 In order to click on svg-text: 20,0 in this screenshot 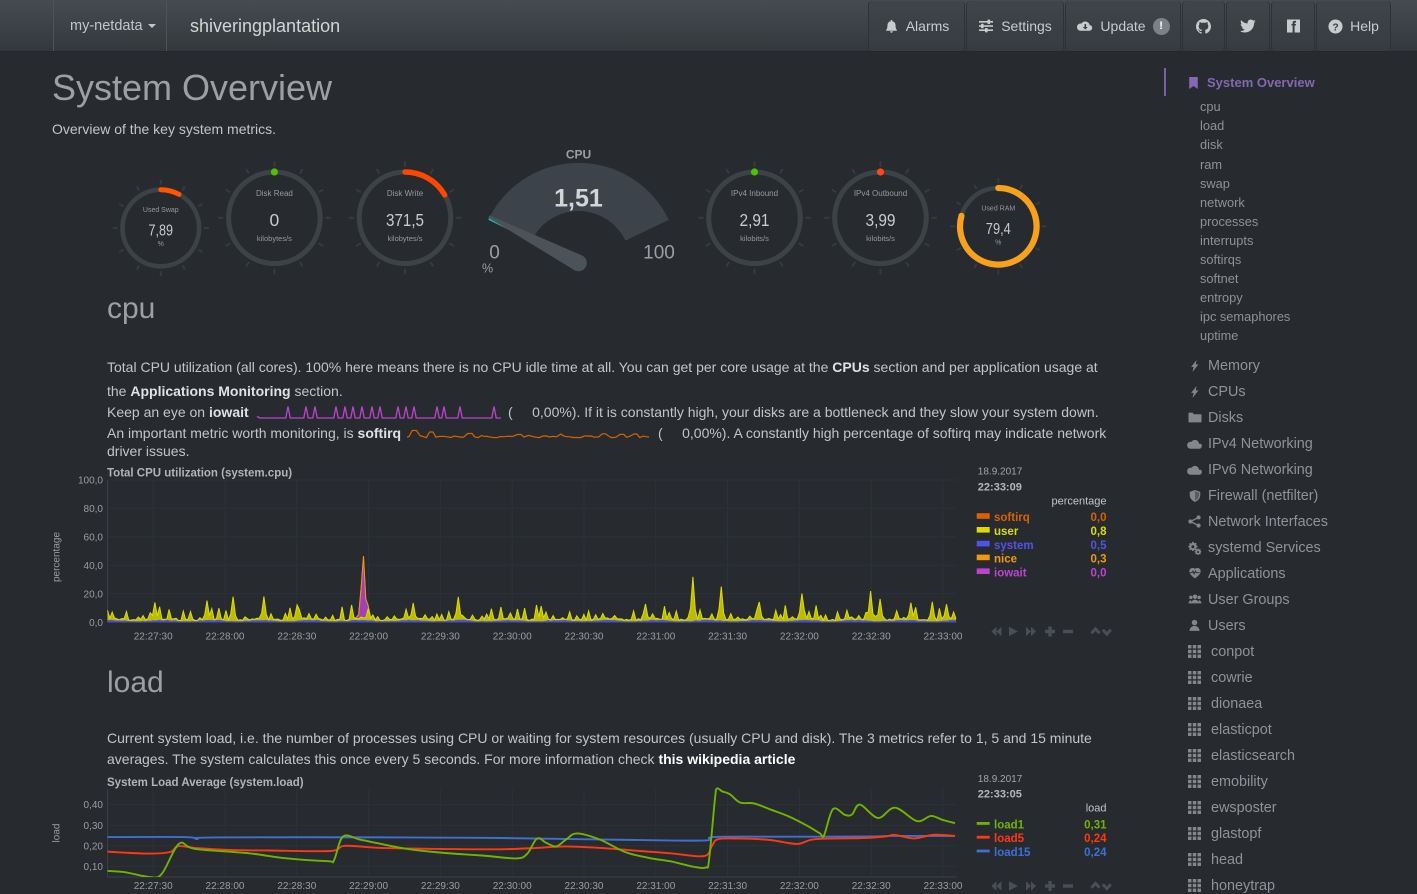, I will do `click(94, 594)`.